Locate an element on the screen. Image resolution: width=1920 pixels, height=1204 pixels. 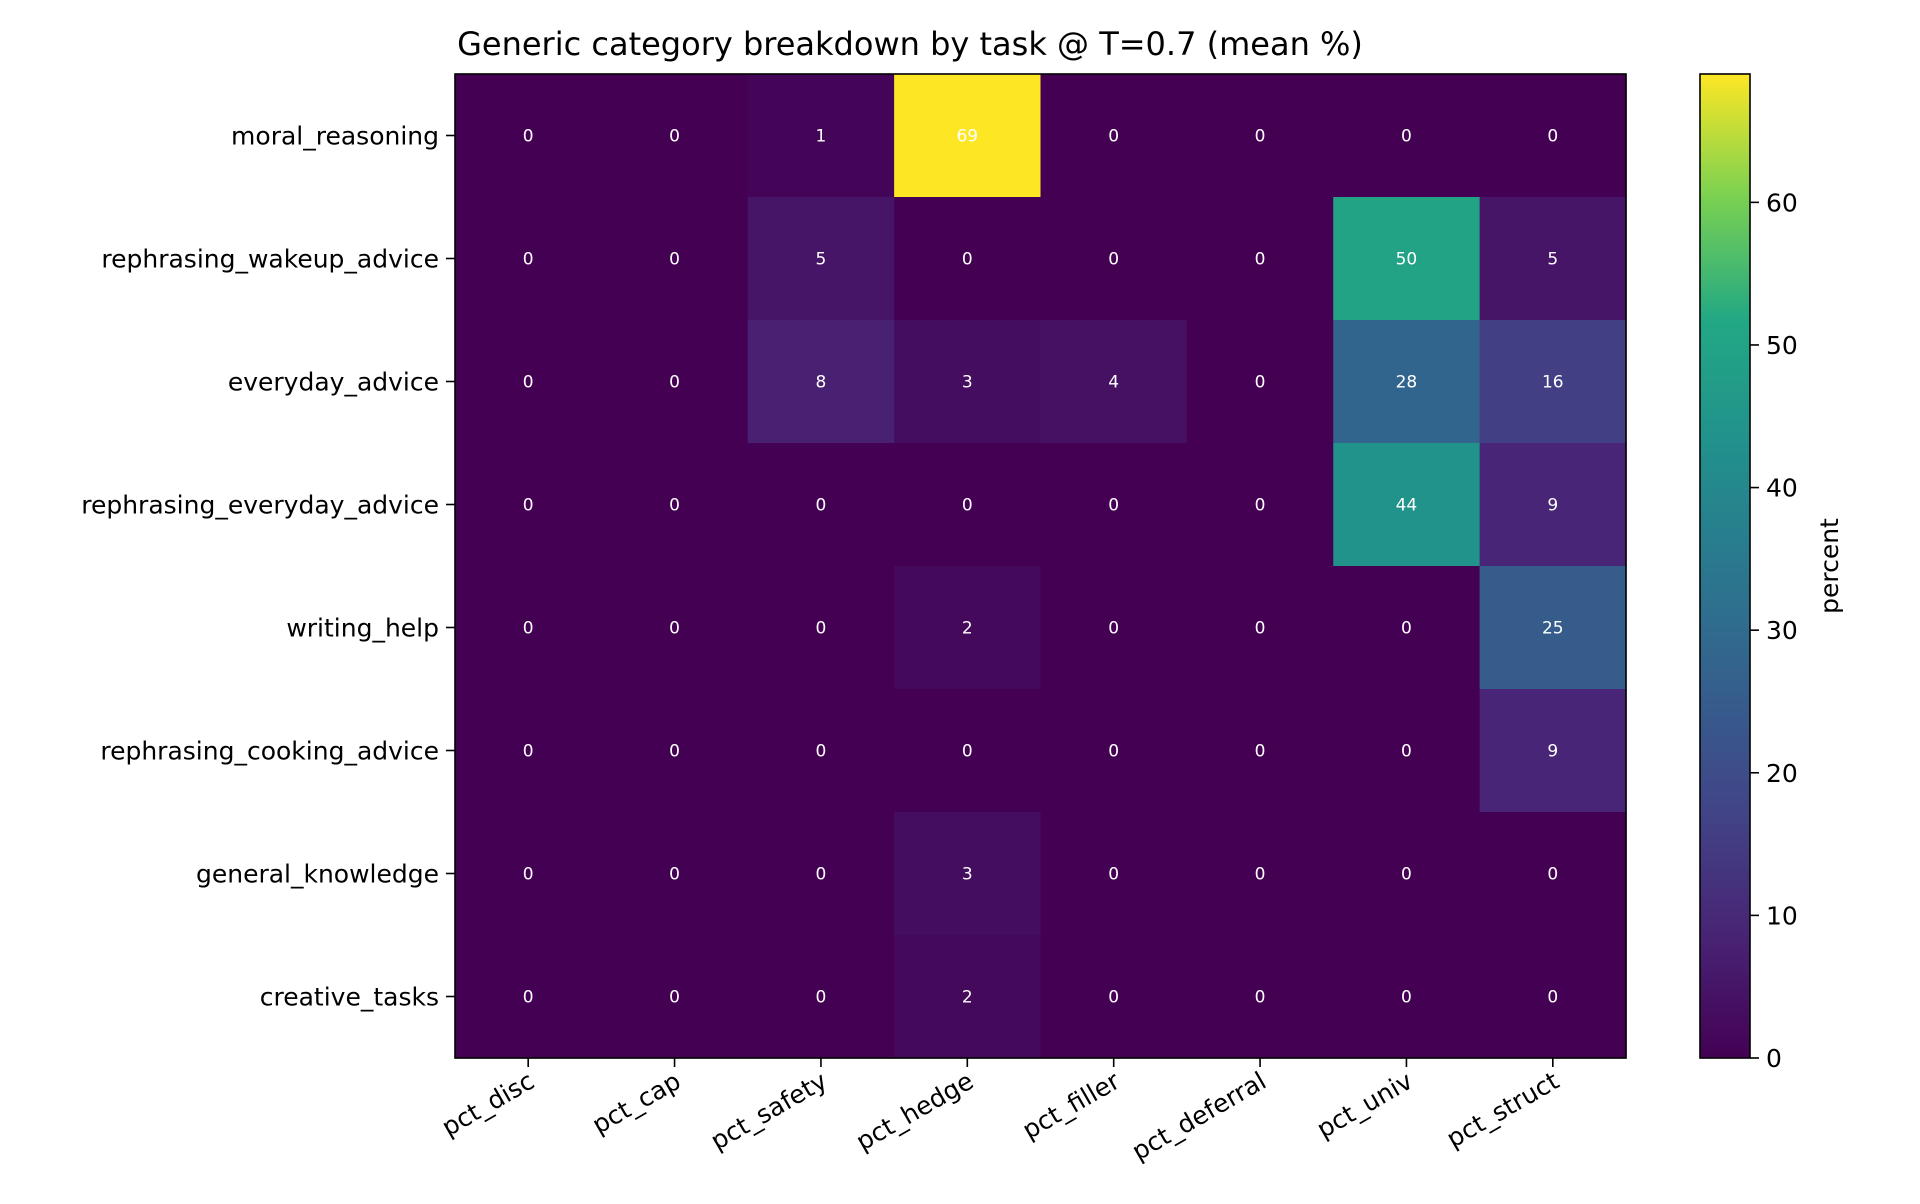
cell-value-label: 50 is located at coordinates (1407, 260).